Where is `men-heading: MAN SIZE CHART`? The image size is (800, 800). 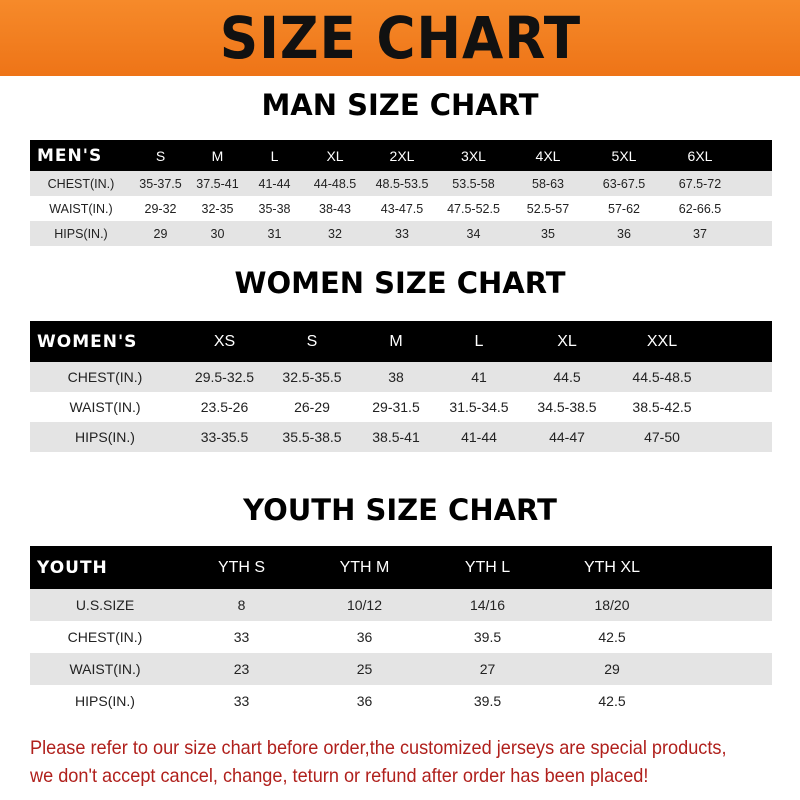 men-heading: MAN SIZE CHART is located at coordinates (400, 105).